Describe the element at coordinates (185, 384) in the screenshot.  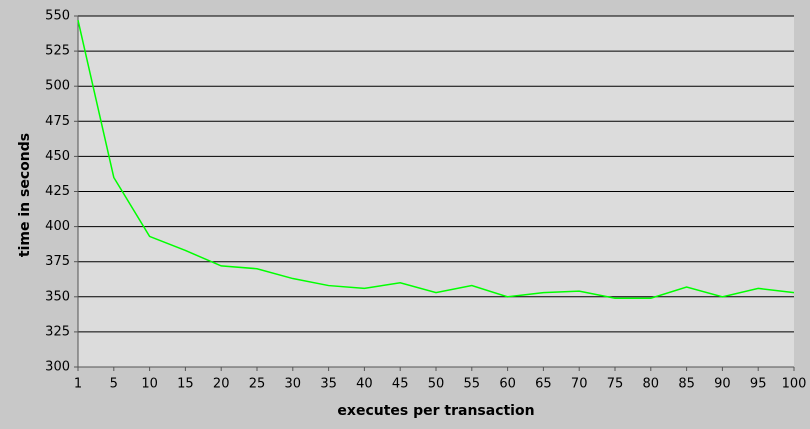
I see `x-tick-label: 15` at that location.